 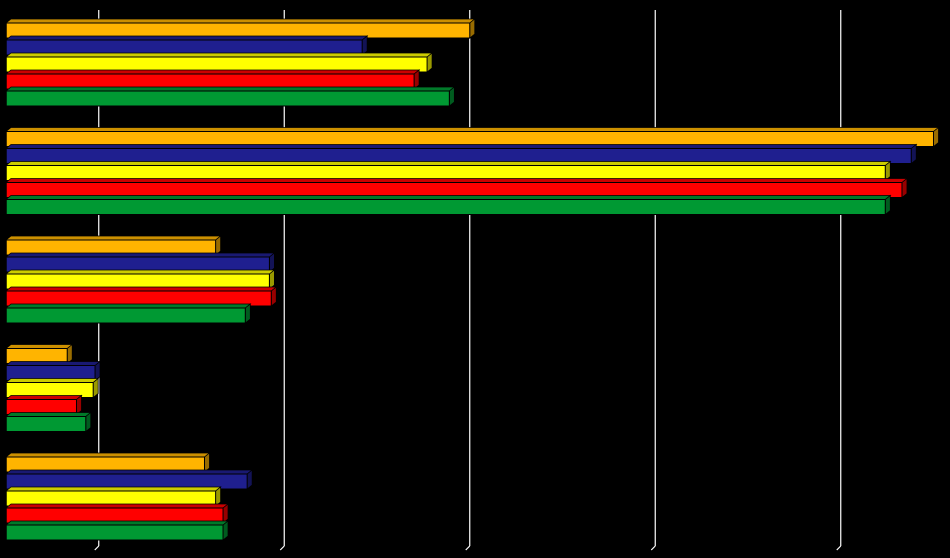 I want to click on bar-g3-s4-top, so click(x=141, y=289).